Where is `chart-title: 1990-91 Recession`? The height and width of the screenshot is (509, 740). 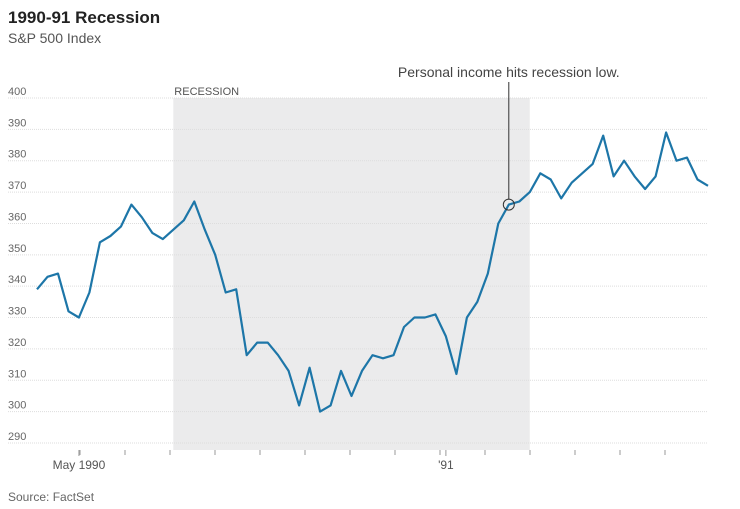
chart-title: 1990-91 Recession is located at coordinates (84, 17).